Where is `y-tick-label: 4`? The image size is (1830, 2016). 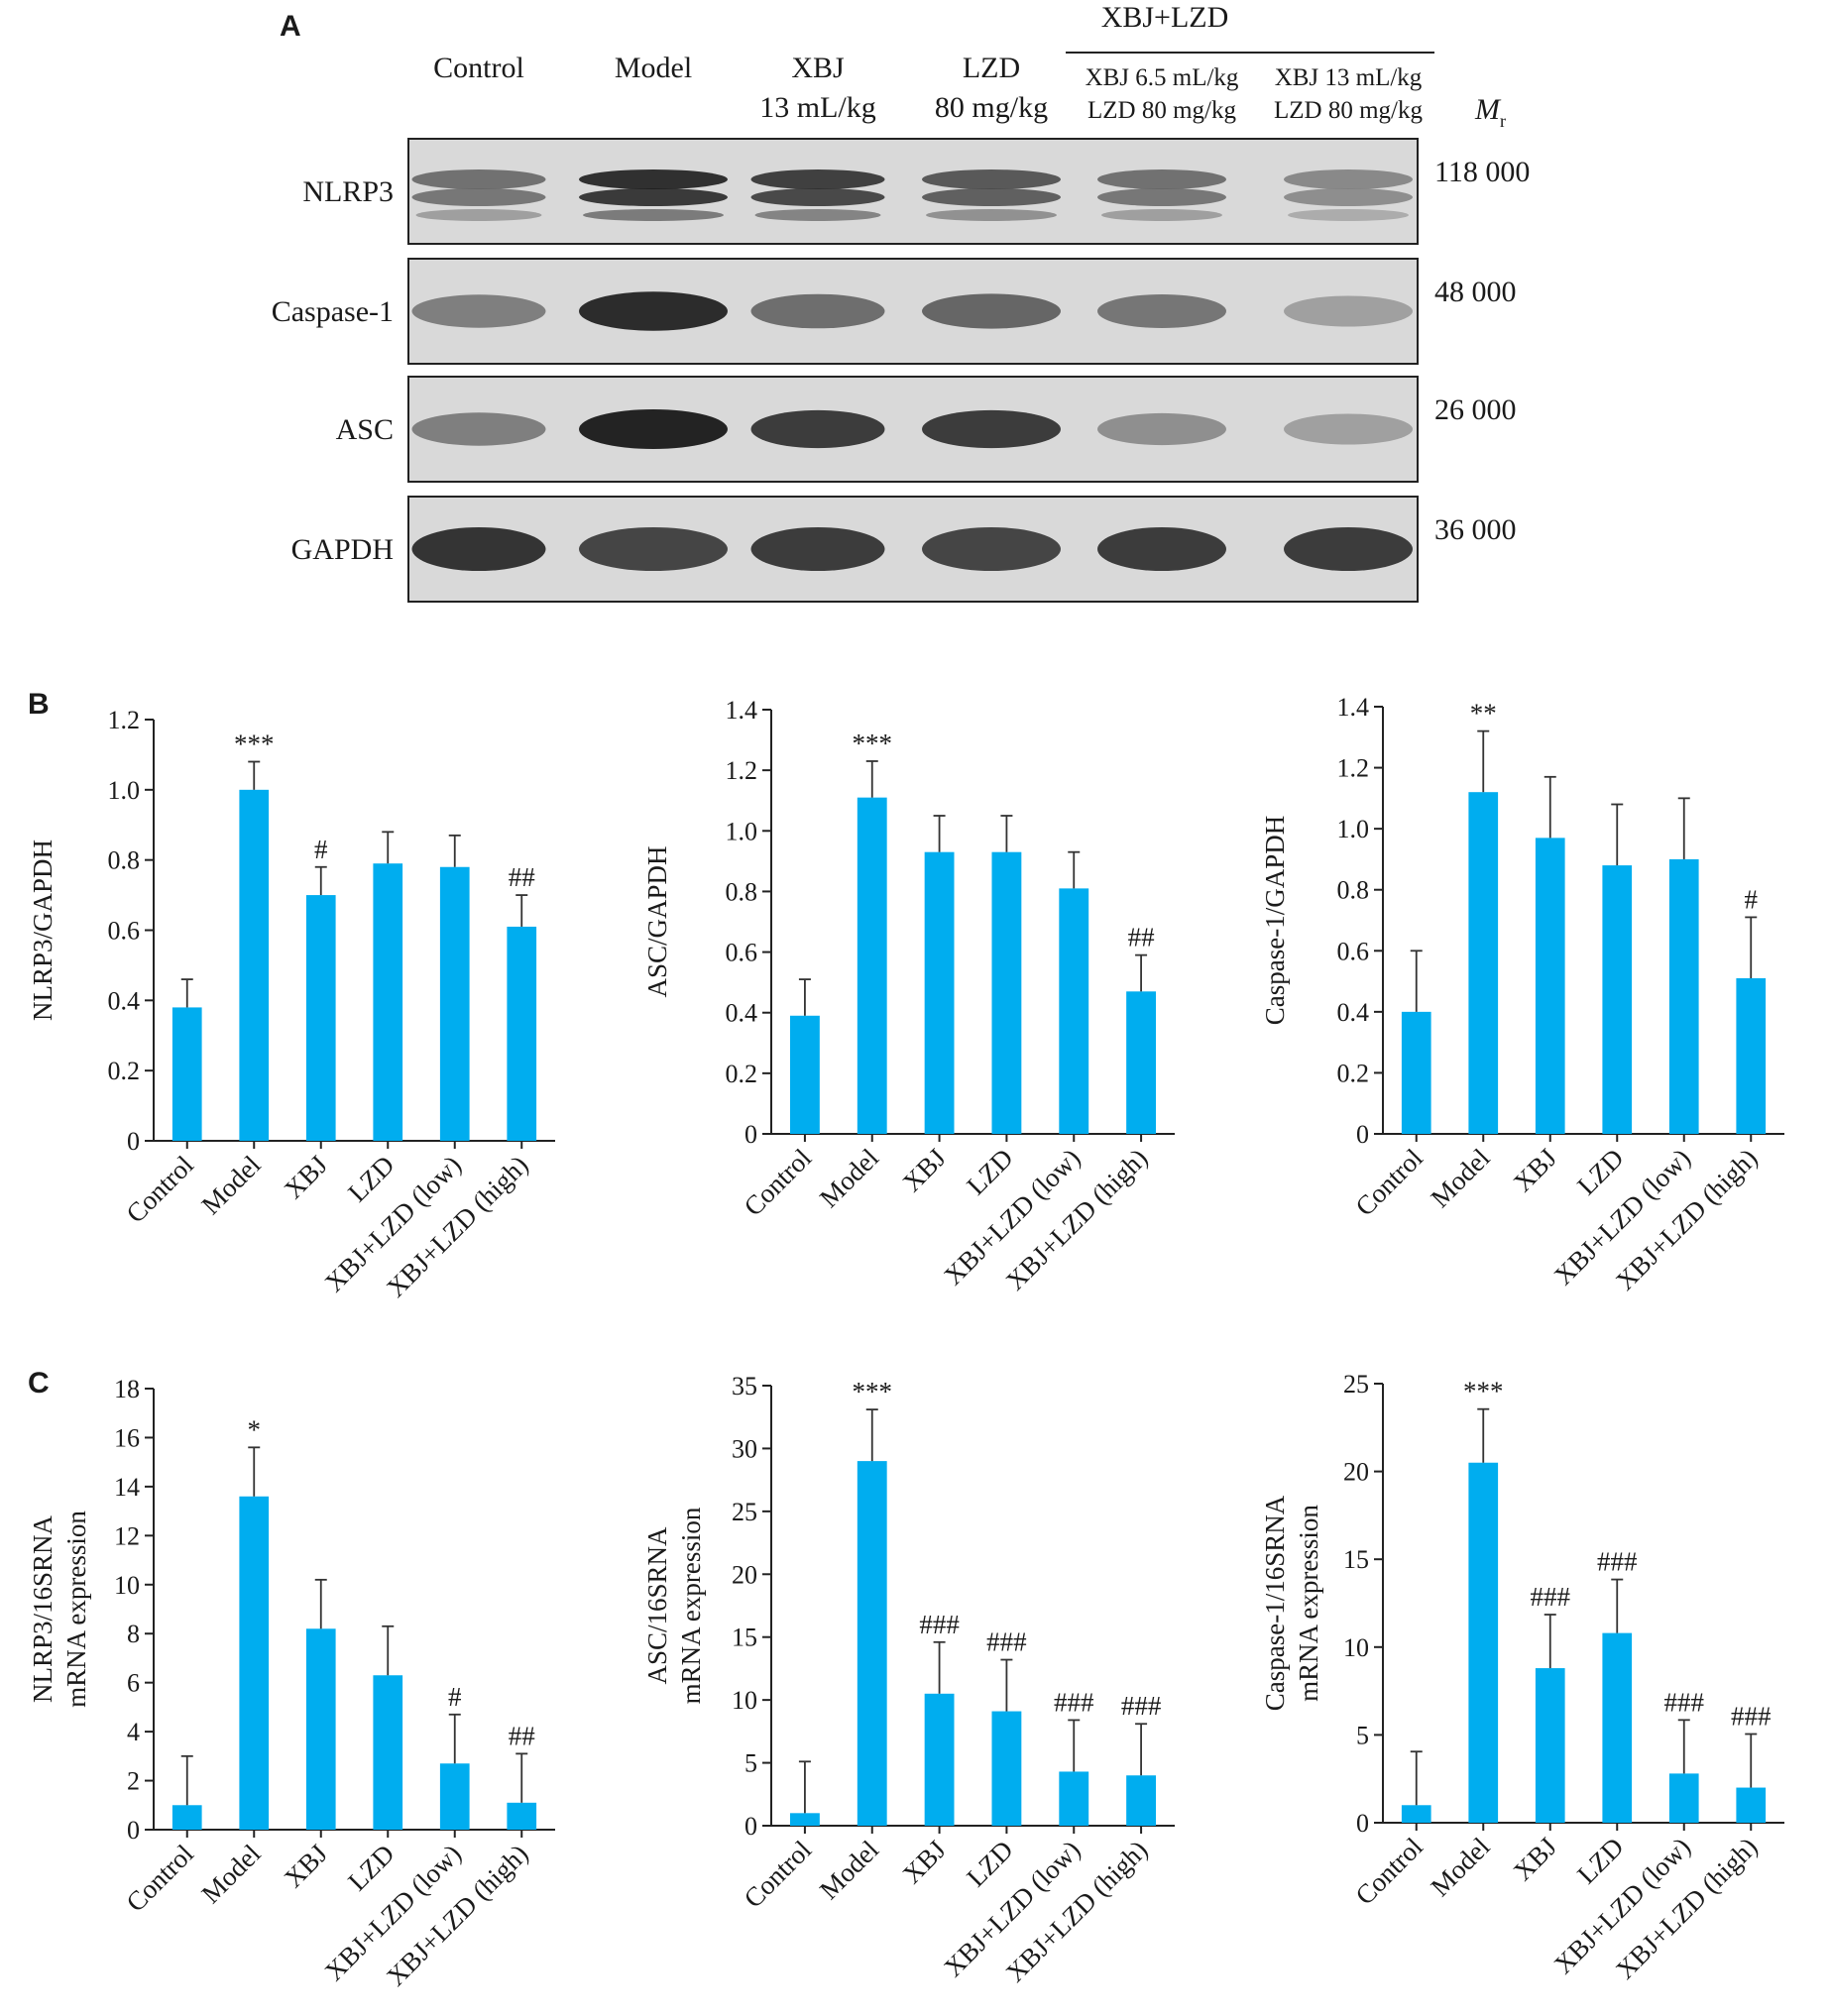 y-tick-label: 4 is located at coordinates (133, 1732).